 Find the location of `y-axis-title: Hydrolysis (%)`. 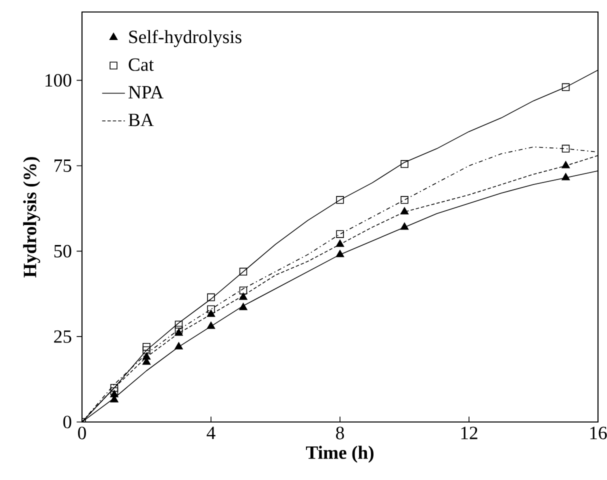

y-axis-title: Hydrolysis (%) is located at coordinates (31, 217).